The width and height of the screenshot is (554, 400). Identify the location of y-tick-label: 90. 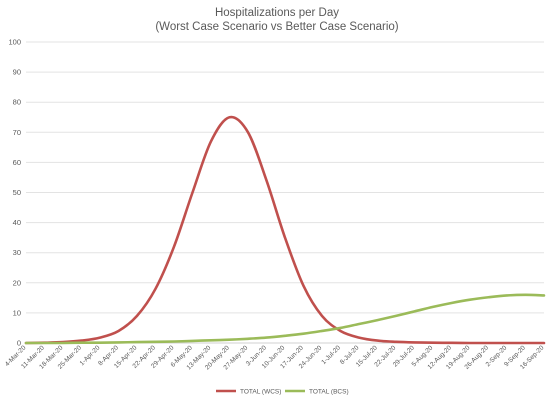
(17, 72).